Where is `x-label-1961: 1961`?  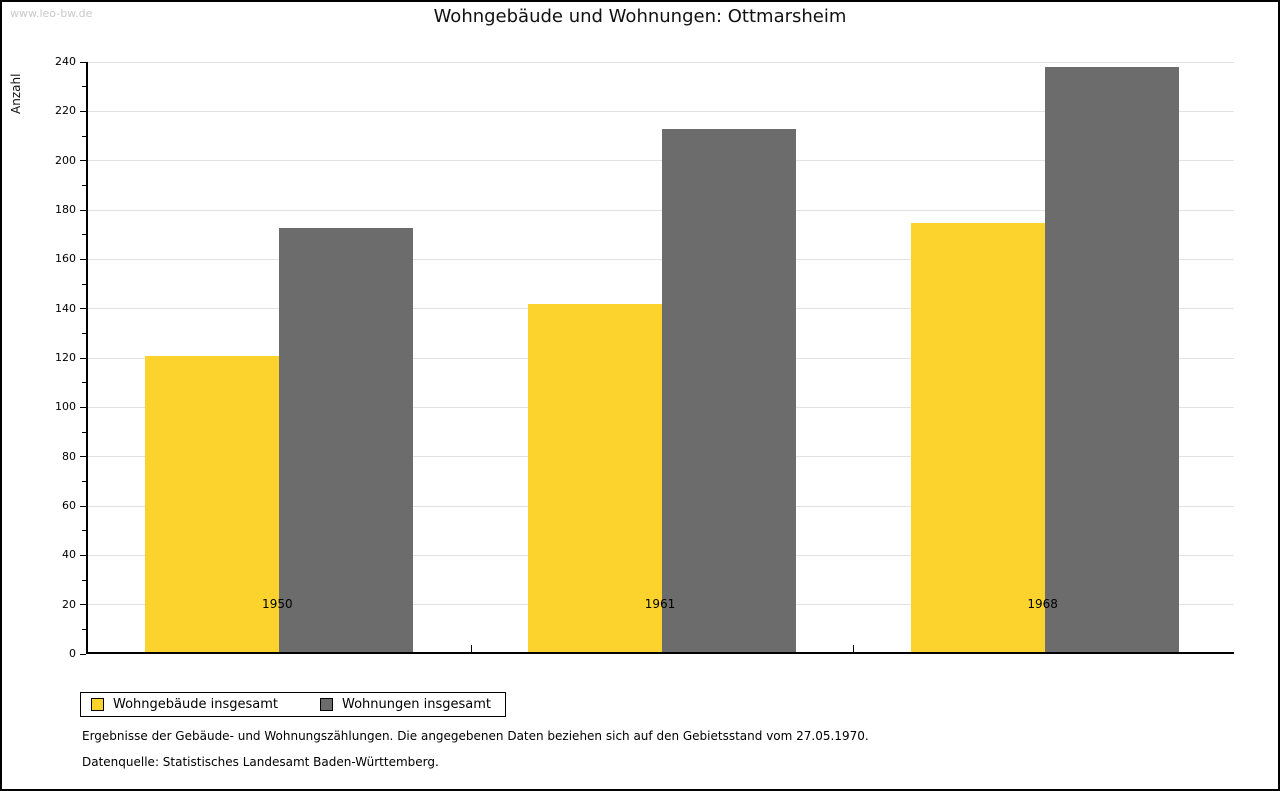 x-label-1961: 1961 is located at coordinates (660, 604).